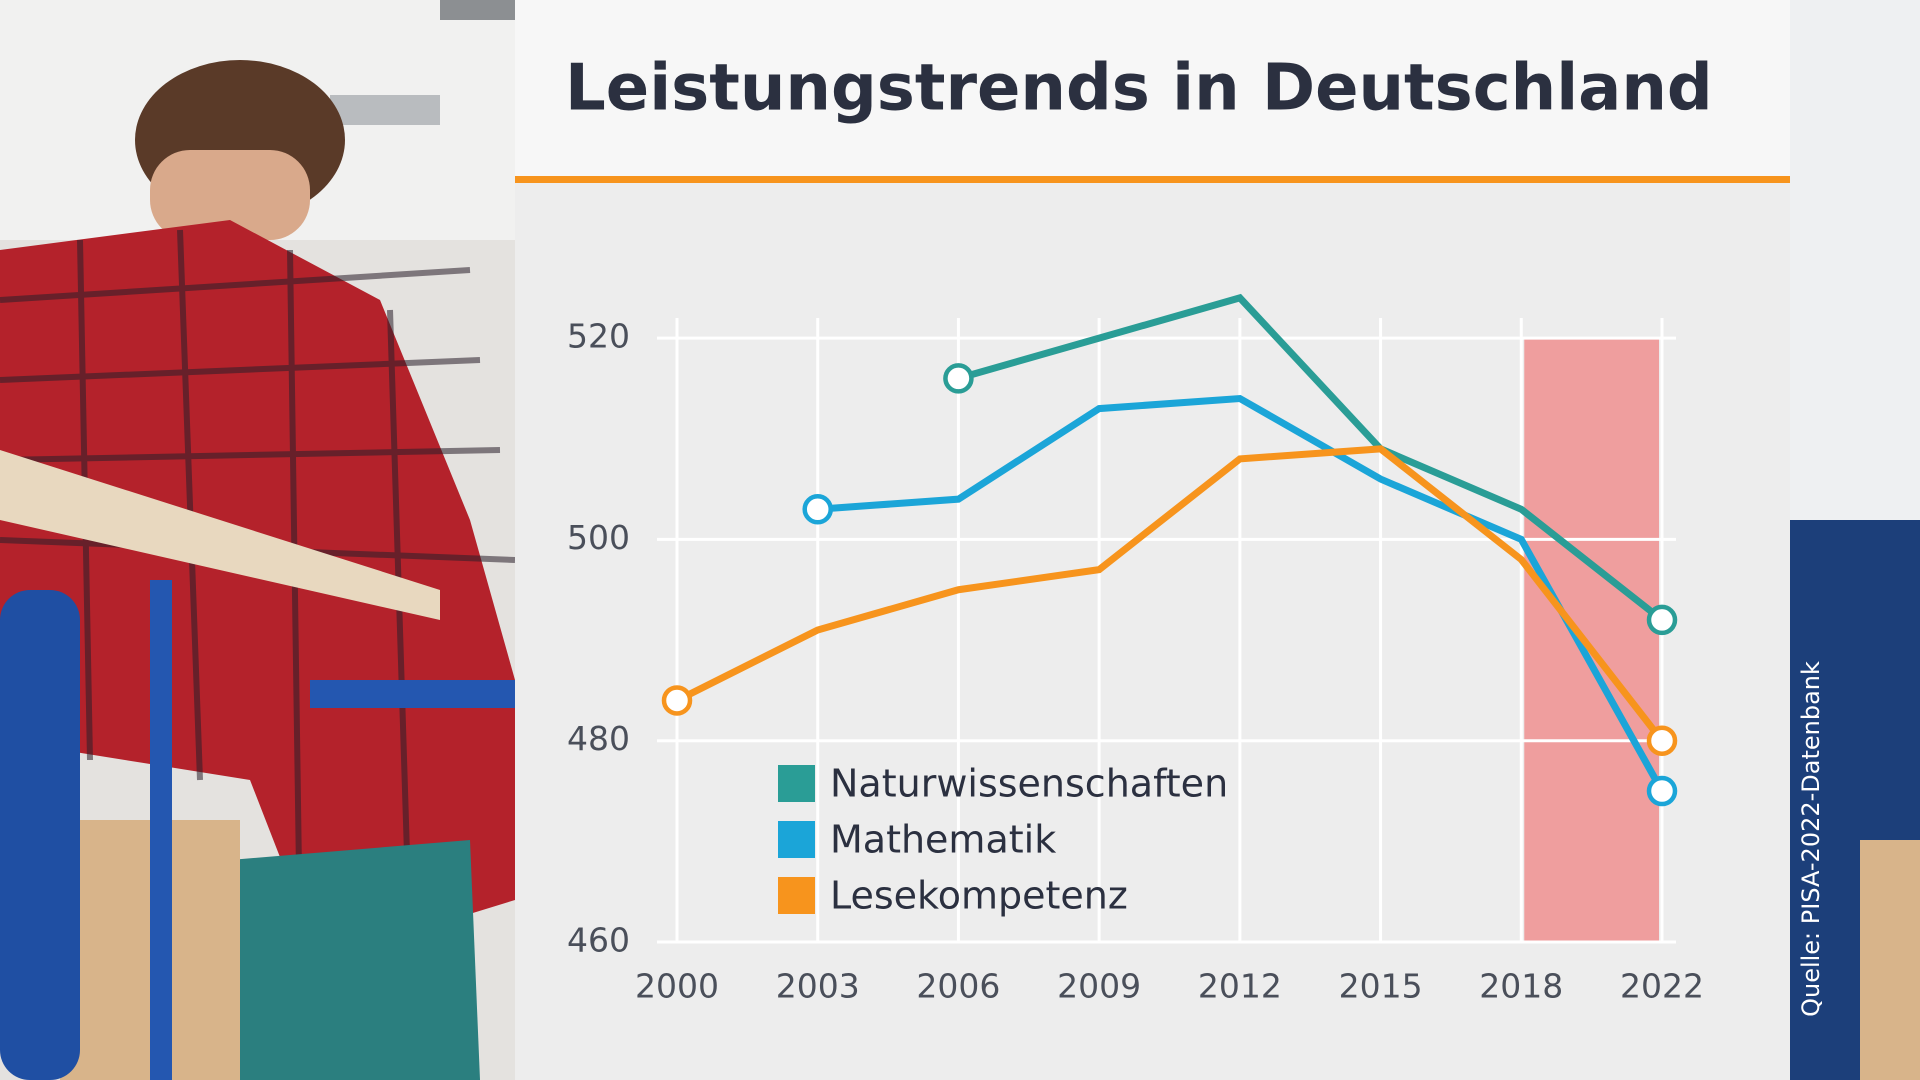 This screenshot has width=1920, height=1080. Describe the element at coordinates (1662, 986) in the screenshot. I see `x-tick-label: 2022` at that location.